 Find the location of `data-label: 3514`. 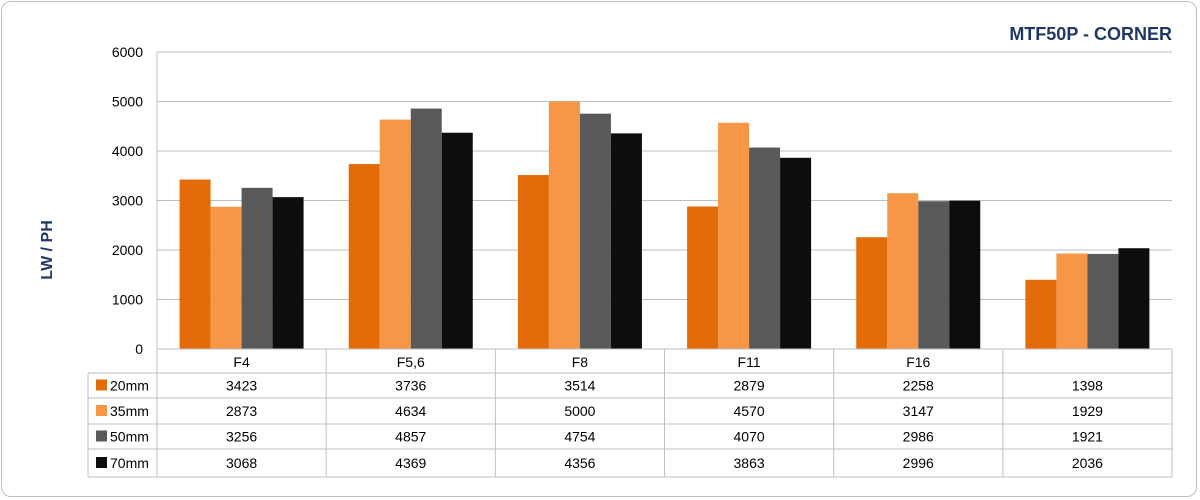

data-label: 3514 is located at coordinates (579, 386).